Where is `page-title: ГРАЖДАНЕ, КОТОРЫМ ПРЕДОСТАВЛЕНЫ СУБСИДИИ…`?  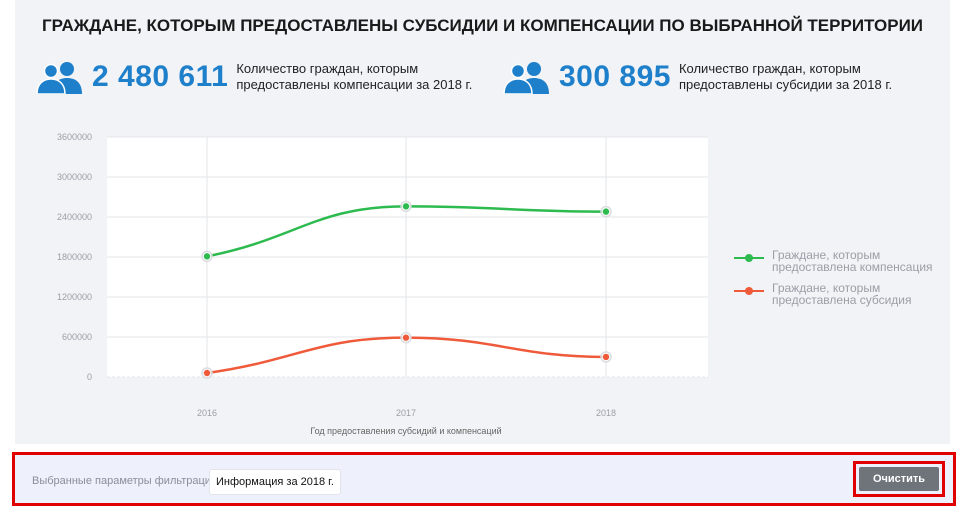 page-title: ГРАЖДАНЕ, КОТОРЫМ ПРЕДОСТАВЛЕНЫ СУБСИДИИ… is located at coordinates (482, 25).